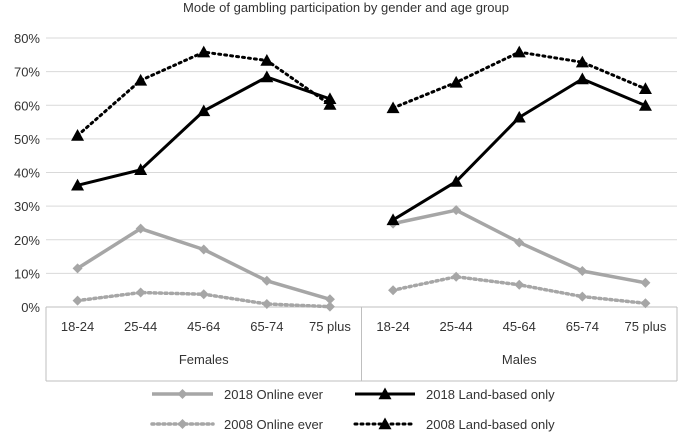  I want to click on legend-item: 2018 Online ever, so click(238, 394).